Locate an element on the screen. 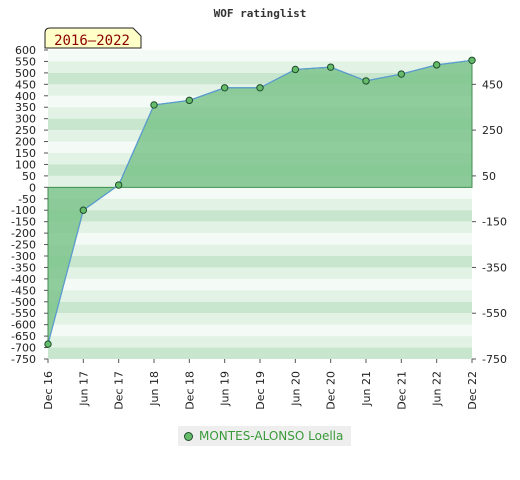 The image size is (520, 480). x-tick-label: Jun 17 is located at coordinates (83, 389).